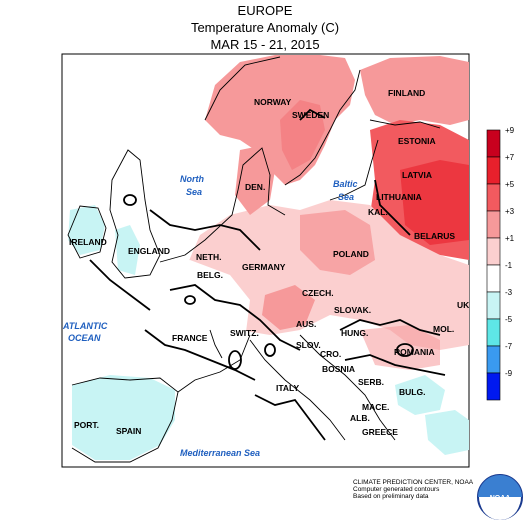 This screenshot has width=530, height=530. What do you see at coordinates (396, 489) in the screenshot?
I see `credit-line-2: Computer generated contours` at bounding box center [396, 489].